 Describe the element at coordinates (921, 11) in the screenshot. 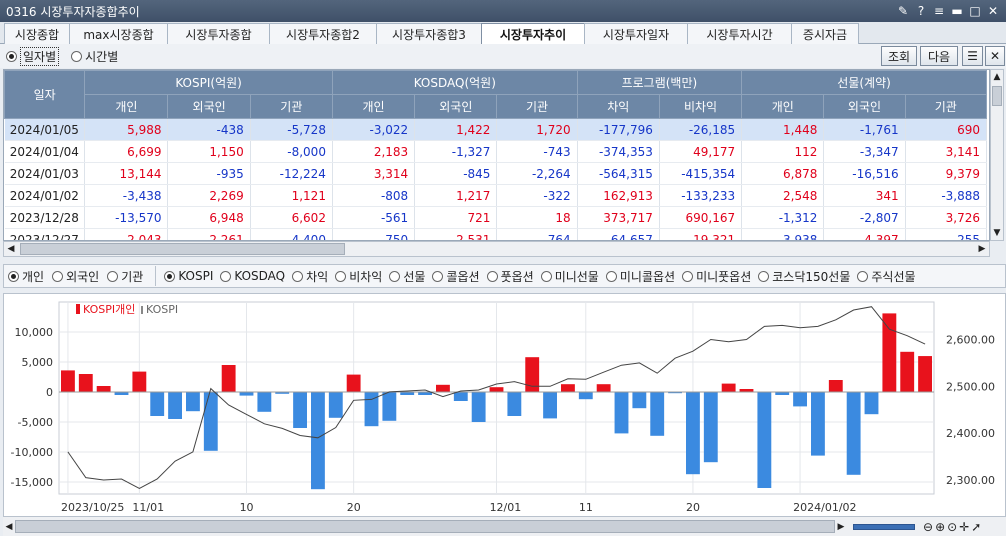

I see `help-icon: ?` at that location.